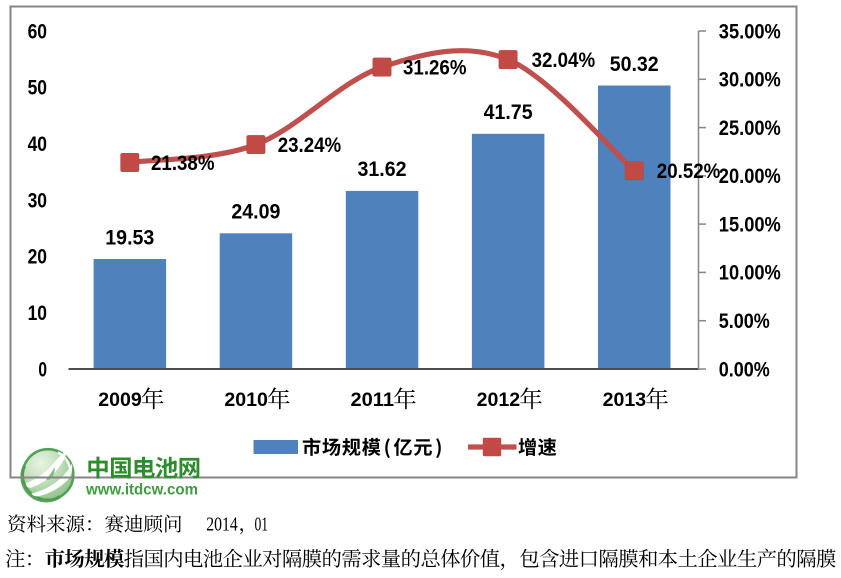 Image resolution: width=841 pixels, height=578 pixels. Describe the element at coordinates (744, 369) in the screenshot. I see `svg-text: 0.00%` at that location.